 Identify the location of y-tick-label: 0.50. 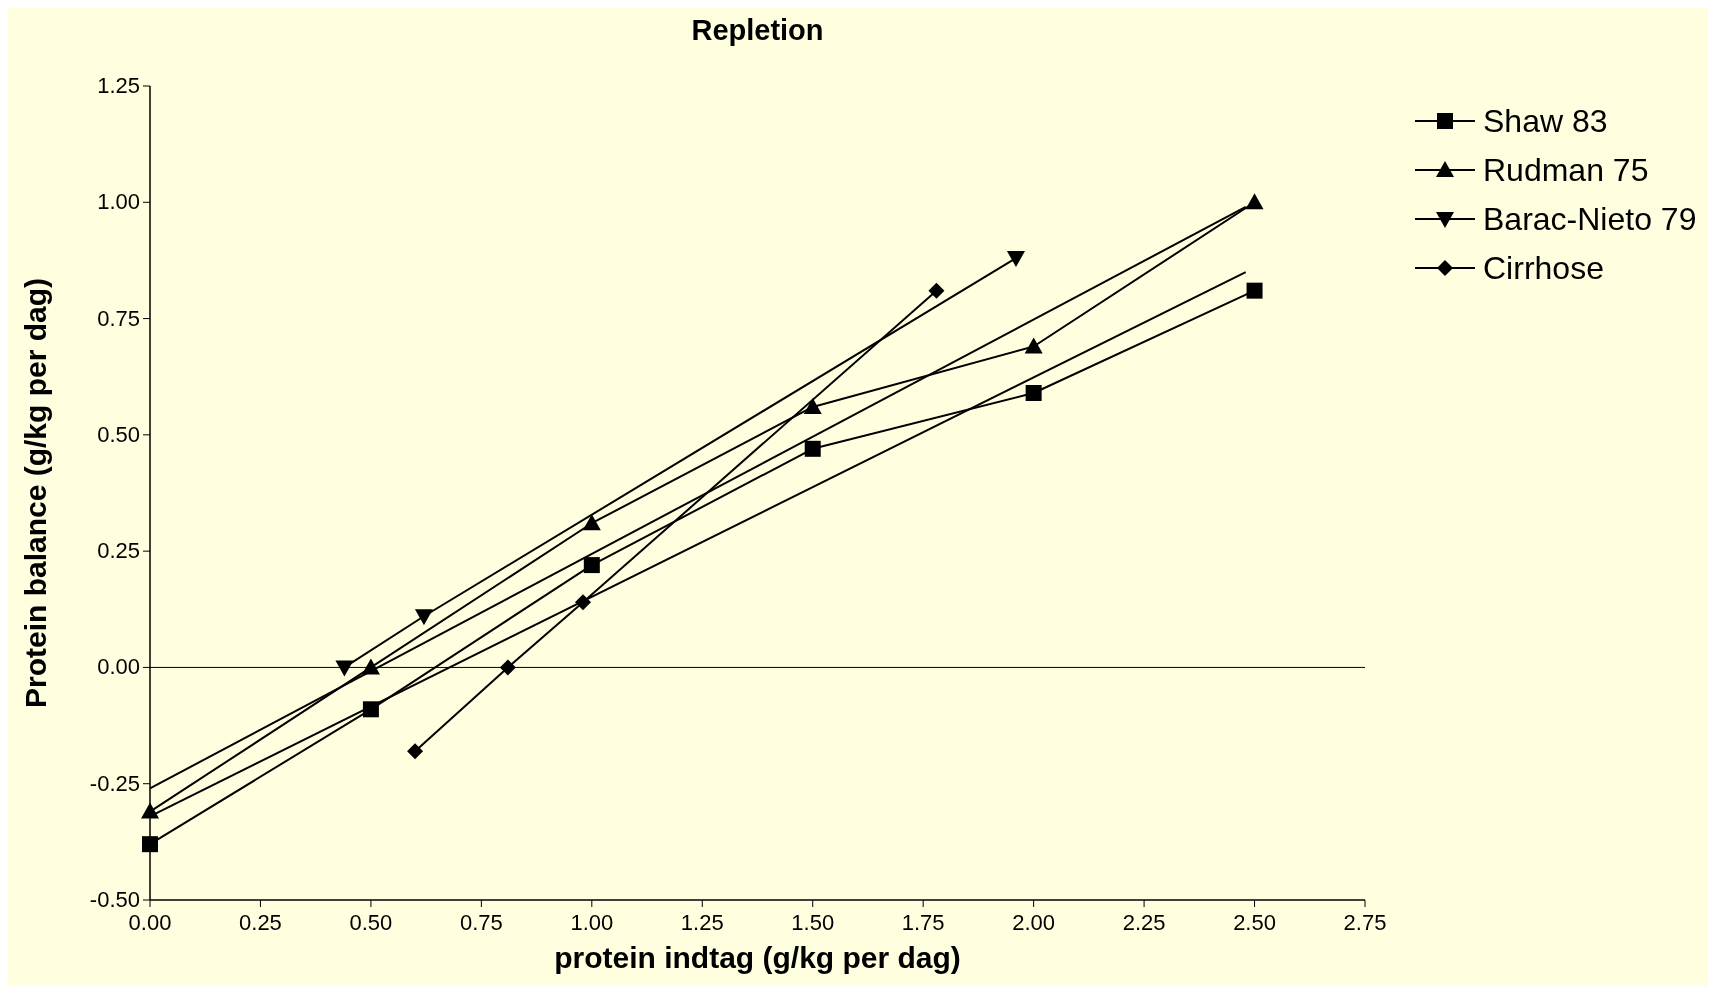
(118, 434).